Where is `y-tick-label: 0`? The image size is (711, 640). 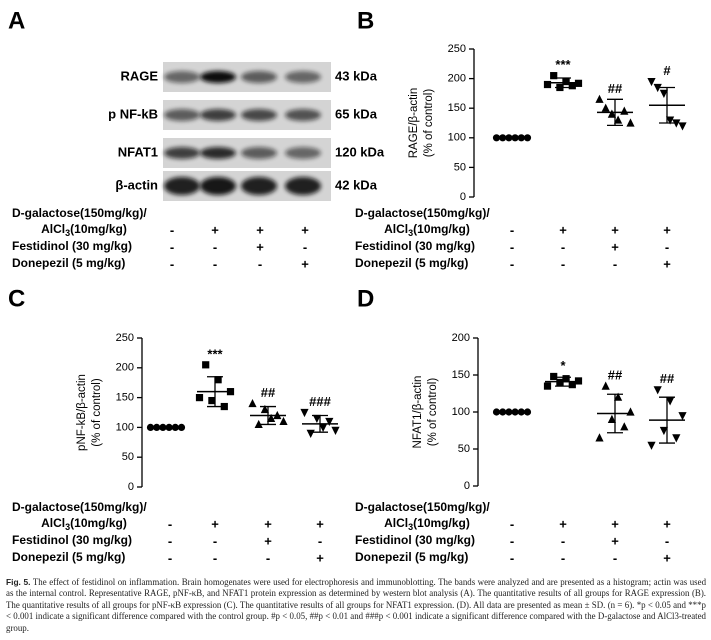 y-tick-label: 0 is located at coordinates (131, 487).